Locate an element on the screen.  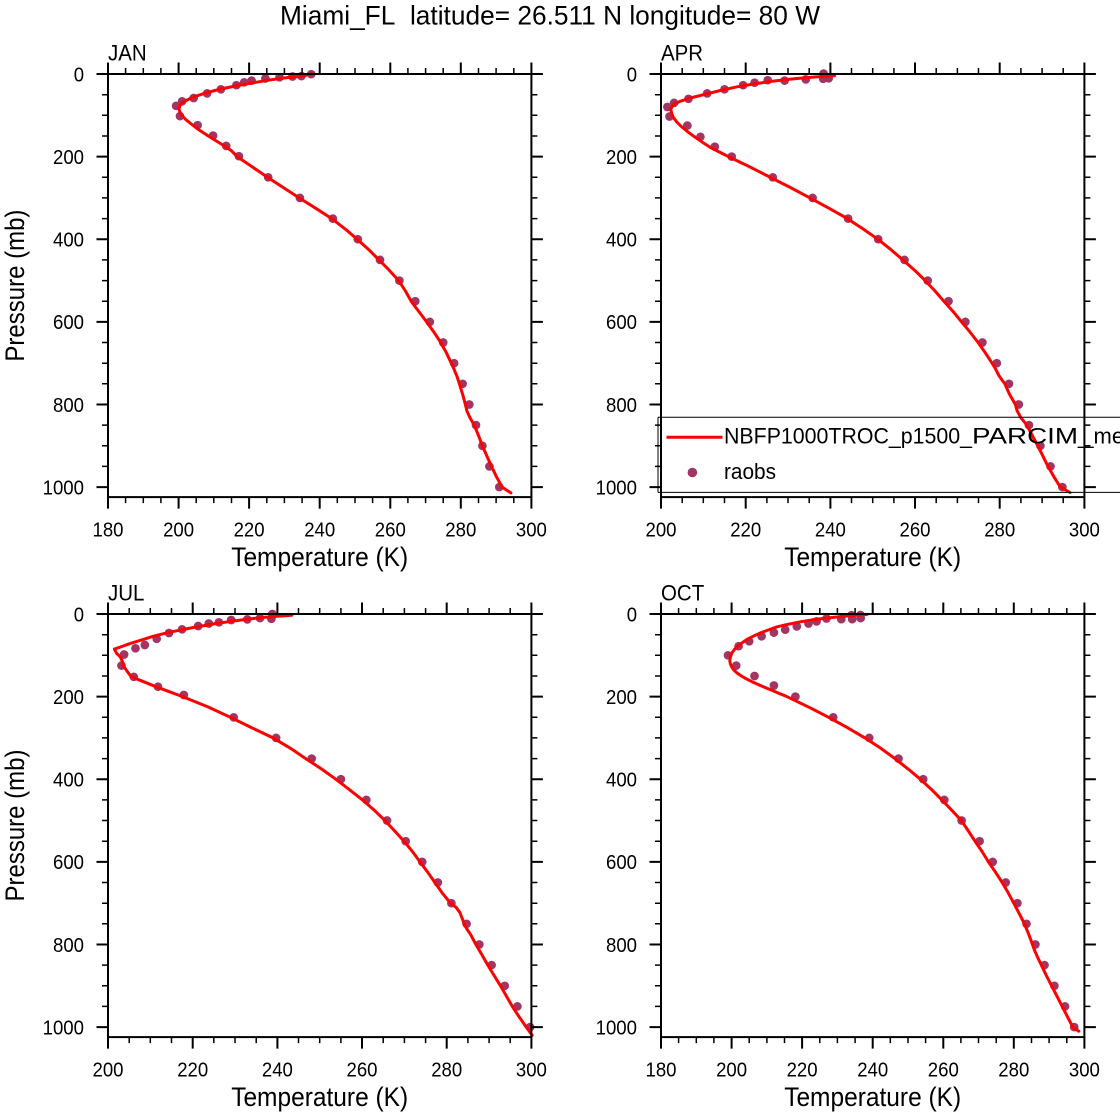
svg-text: raobs is located at coordinates (750, 471).